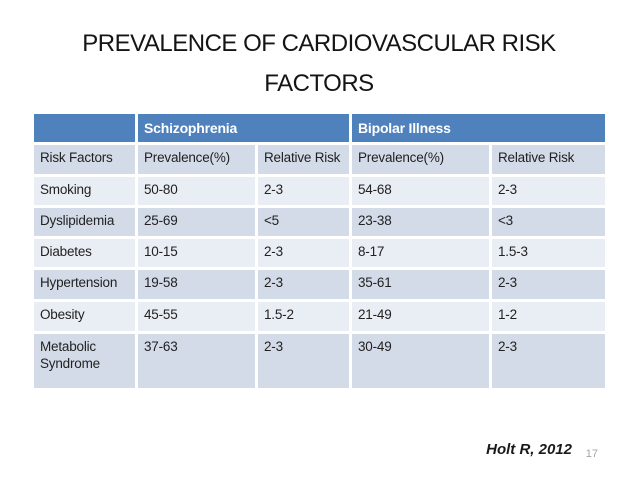  I want to click on cell-value: 35-61, so click(420, 284).